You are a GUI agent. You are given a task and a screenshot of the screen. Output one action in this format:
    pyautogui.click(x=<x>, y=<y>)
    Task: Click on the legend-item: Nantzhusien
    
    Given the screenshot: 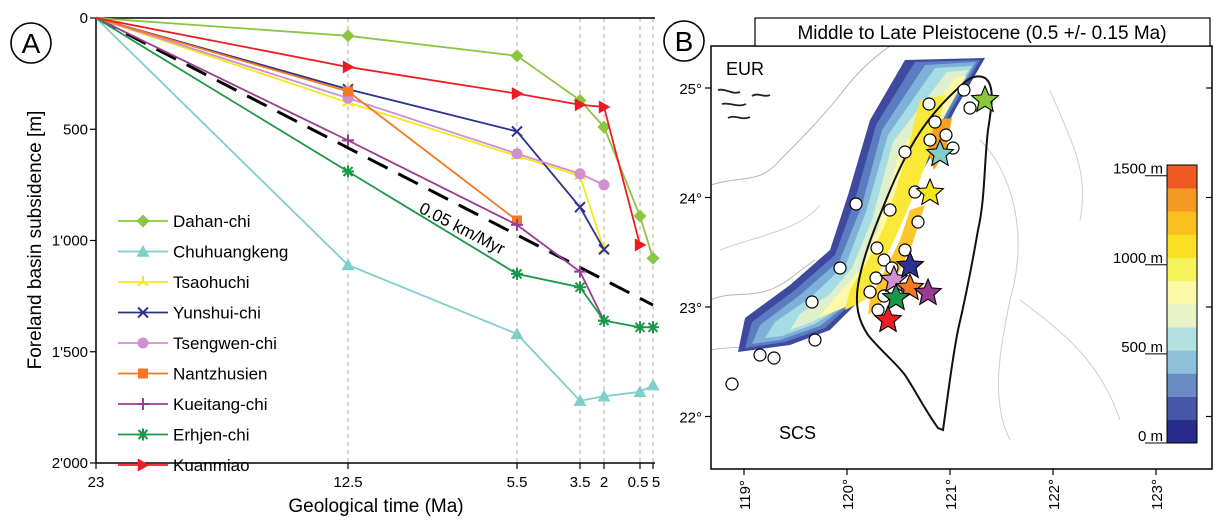 What is the action you would take?
    pyautogui.click(x=193, y=374)
    